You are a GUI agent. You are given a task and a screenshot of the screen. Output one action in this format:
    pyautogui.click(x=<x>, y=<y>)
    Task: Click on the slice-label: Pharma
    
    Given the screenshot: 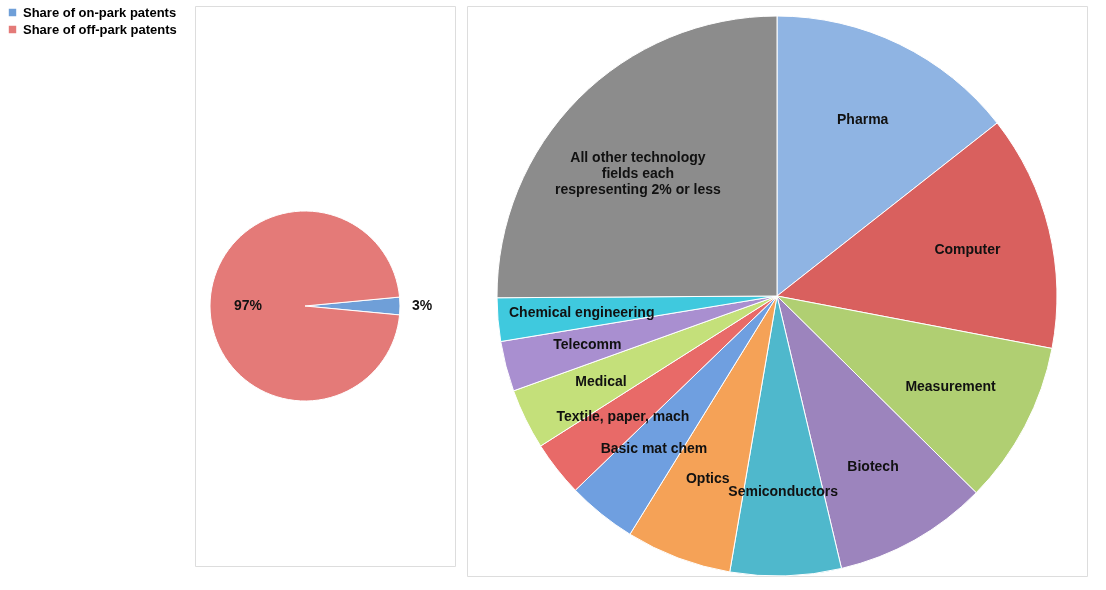 What is the action you would take?
    pyautogui.click(x=862, y=118)
    